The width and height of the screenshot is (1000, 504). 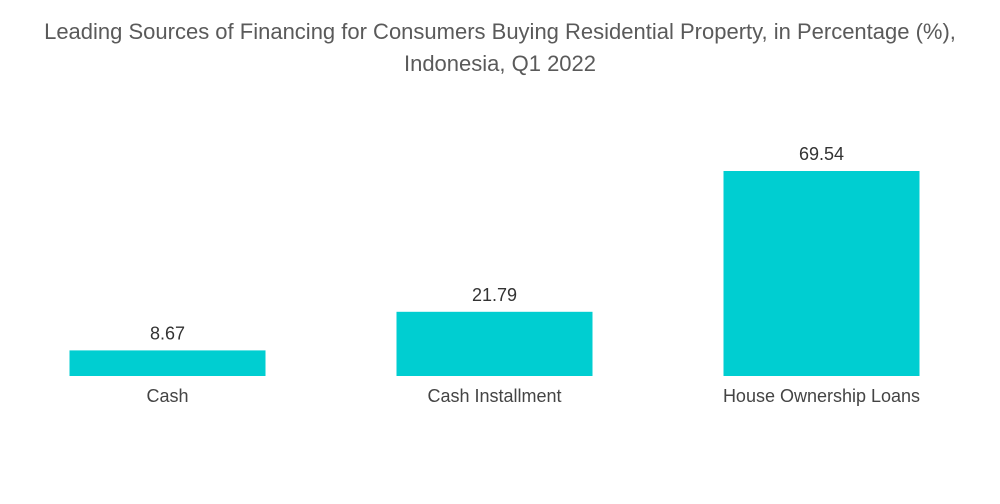 I want to click on bar-house-ownership-loans, so click(x=821, y=273).